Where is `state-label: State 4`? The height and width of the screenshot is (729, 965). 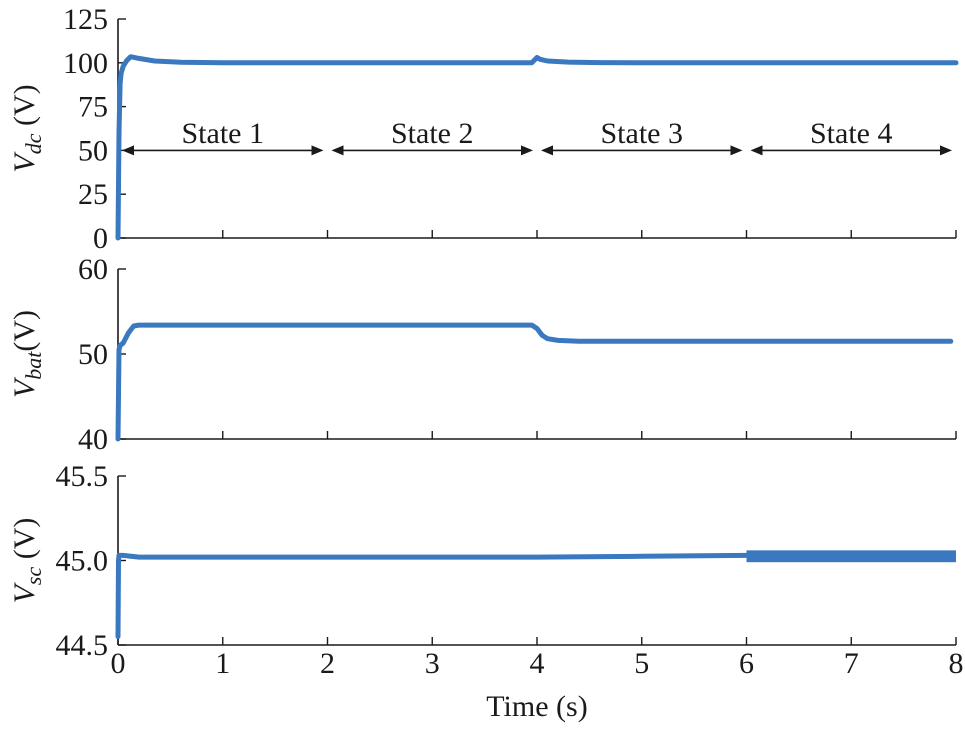 state-label: State 4 is located at coordinates (851, 133).